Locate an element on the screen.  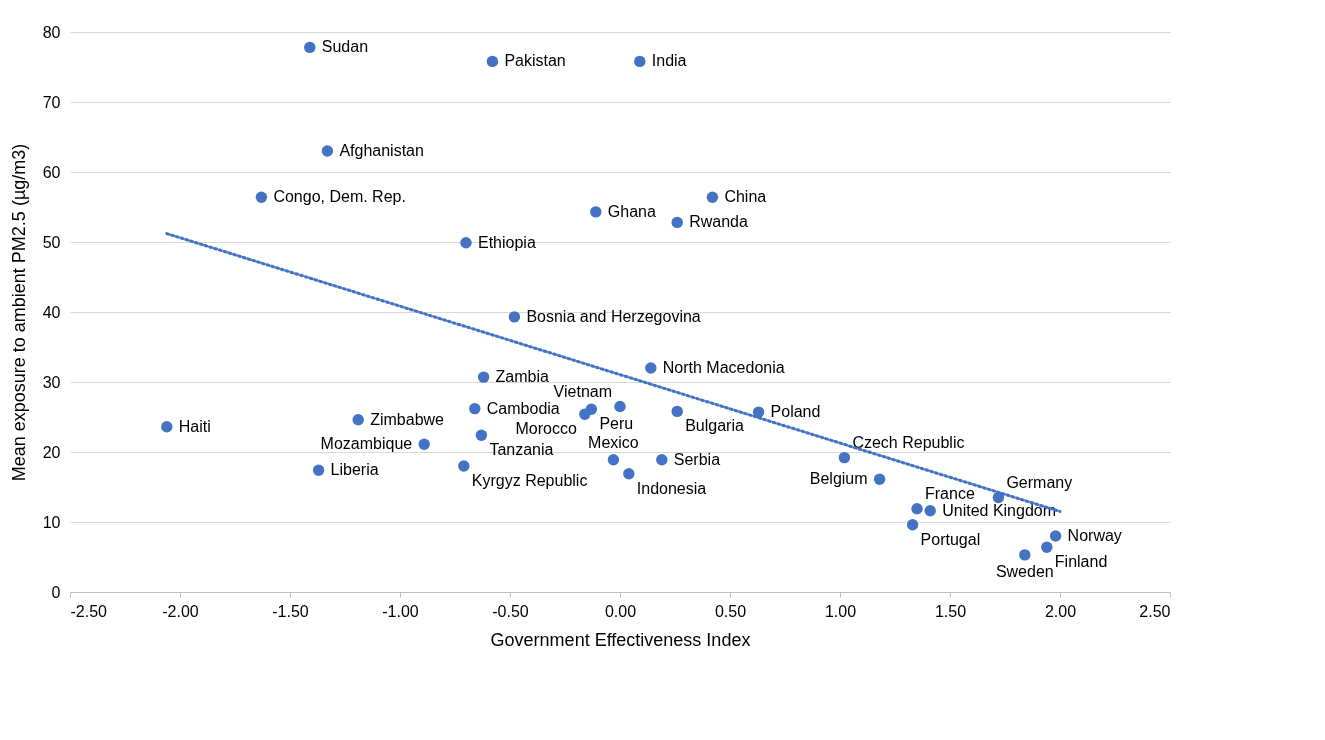
y-tick-label: 30 is located at coordinates (51, 382).